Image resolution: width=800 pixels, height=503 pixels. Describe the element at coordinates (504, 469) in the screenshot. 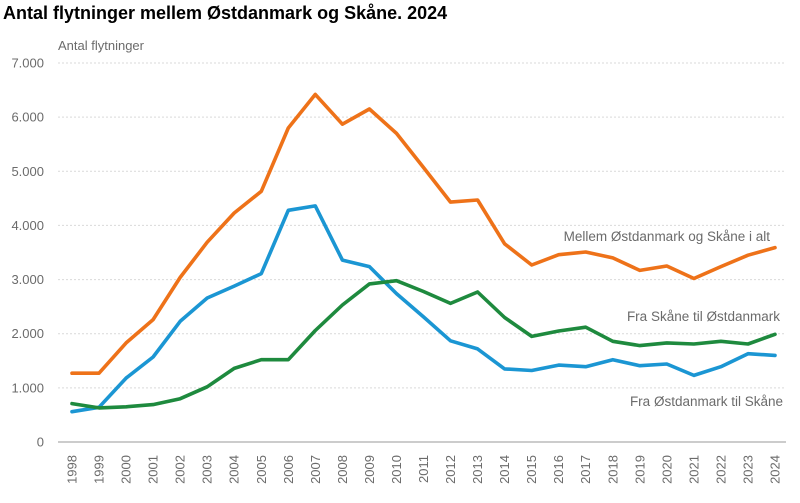

I see `x-tick-label: 2014` at that location.